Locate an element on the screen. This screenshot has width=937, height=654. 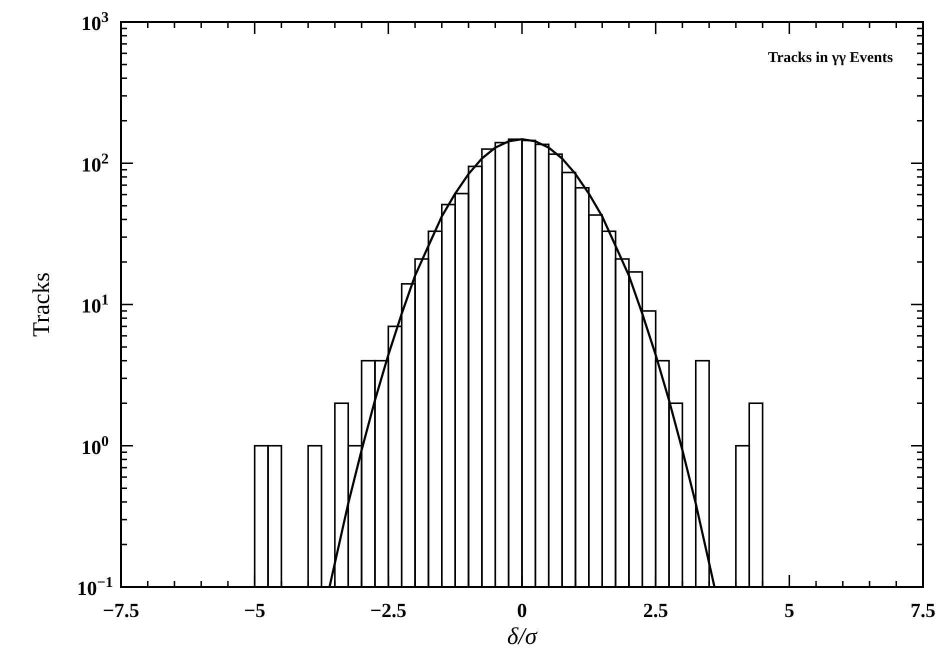
y-tick-label: 10$^{3}$ is located at coordinates (95, 22).